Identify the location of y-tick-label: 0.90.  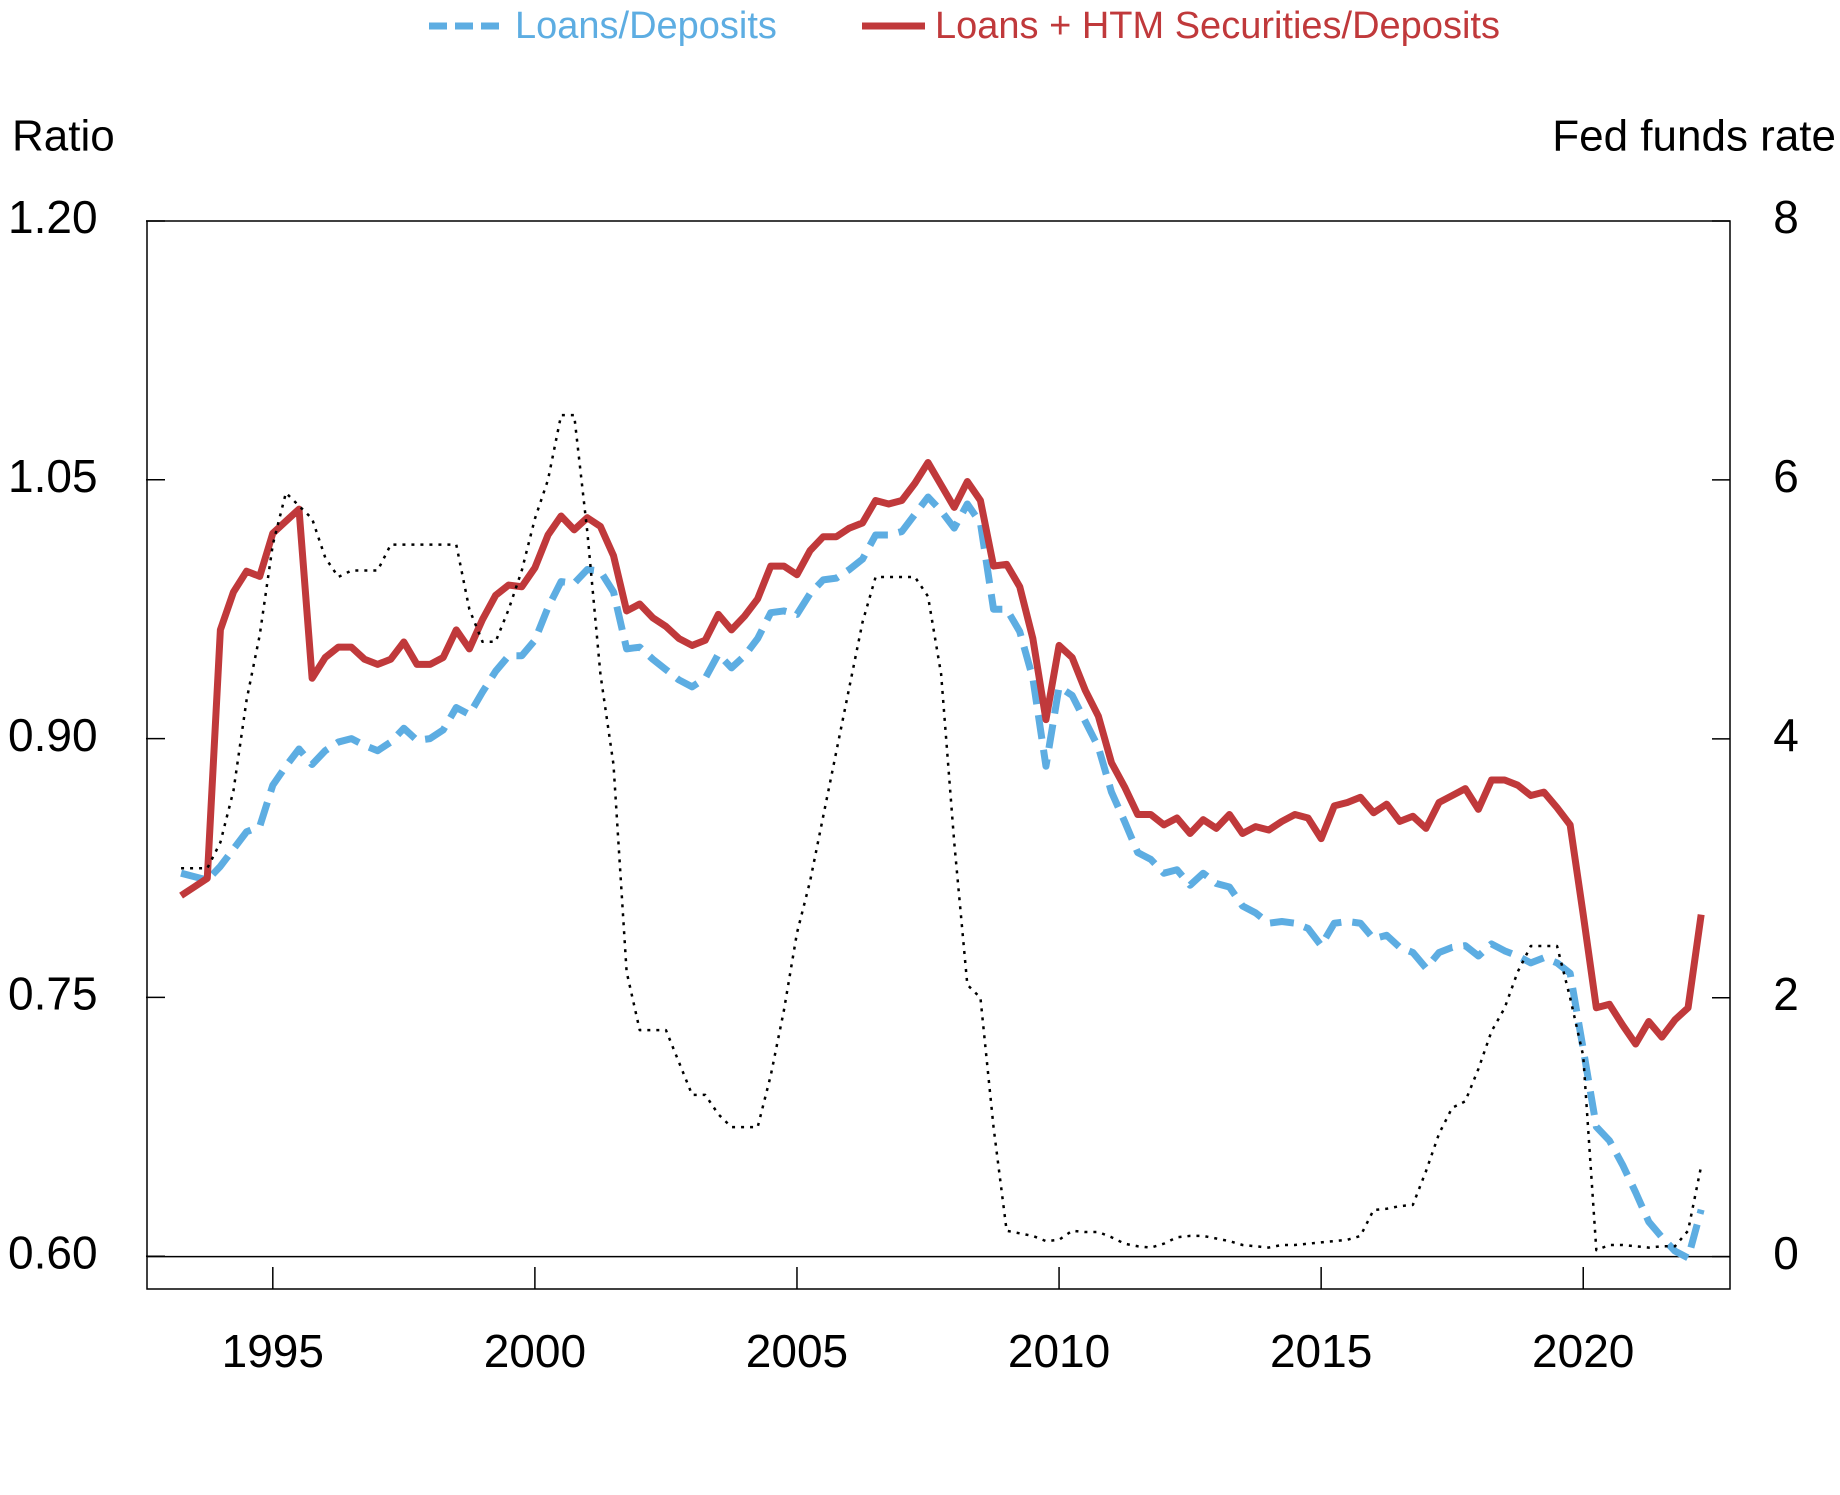
(53, 735).